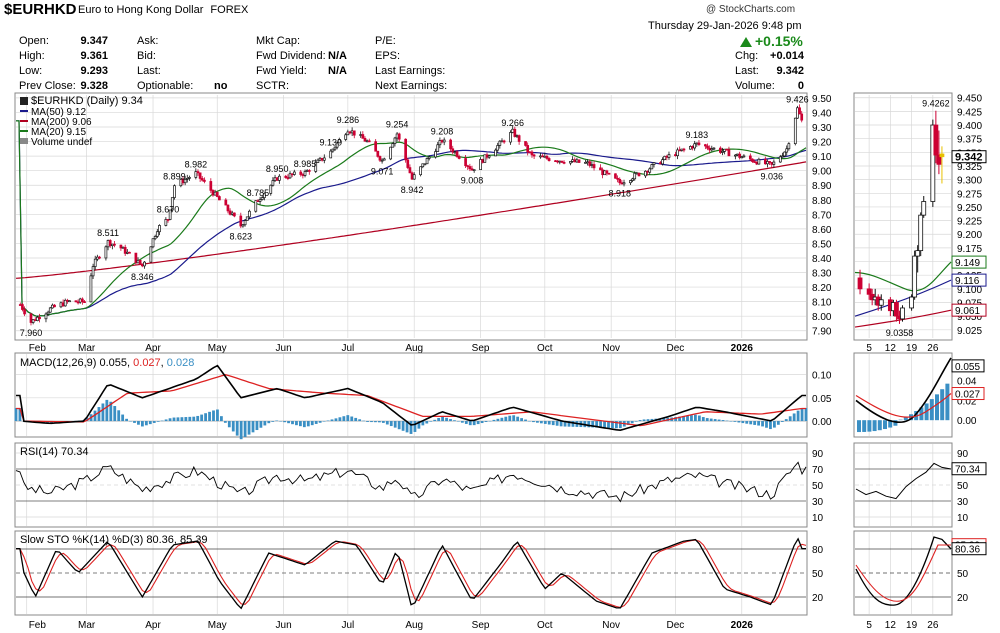  I want to click on price-y-tick: 8.70, so click(822, 215).